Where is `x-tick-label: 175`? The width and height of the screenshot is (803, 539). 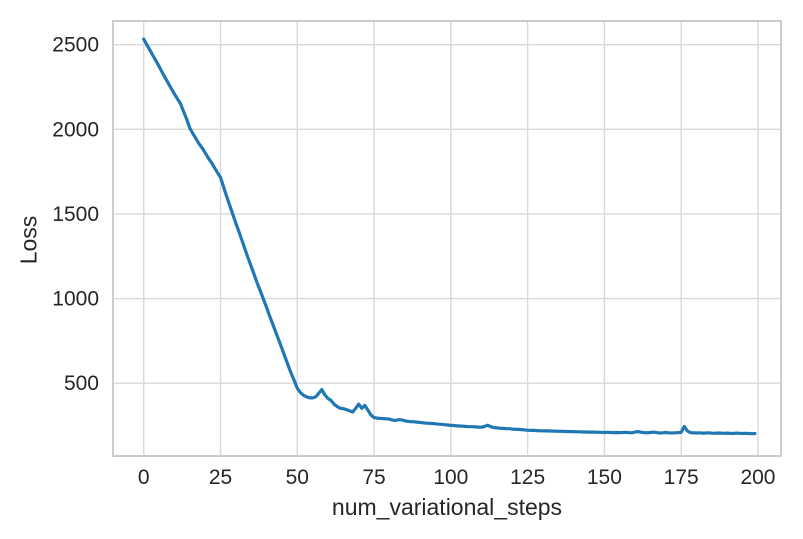
x-tick-label: 175 is located at coordinates (681, 477).